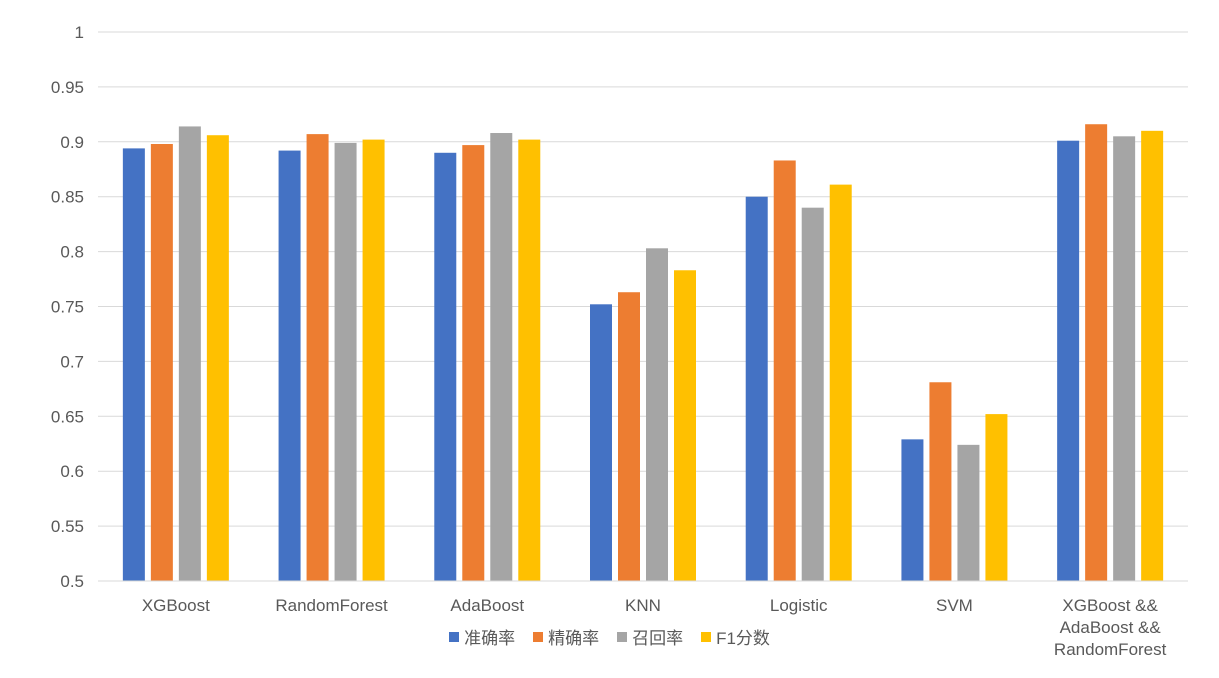 The image size is (1219, 678). What do you see at coordinates (72, 581) in the screenshot?
I see `y-tick-label: 0.5` at bounding box center [72, 581].